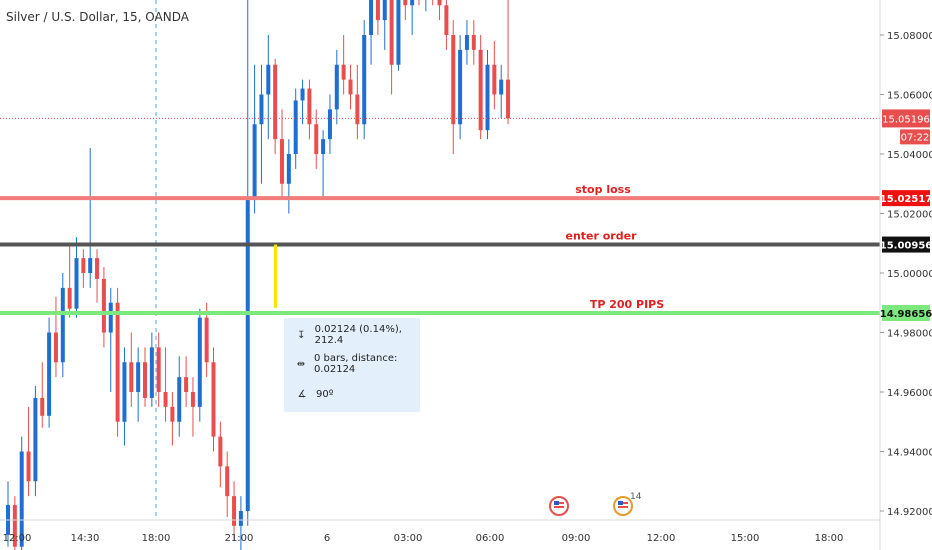 This screenshot has height=550, width=932. What do you see at coordinates (906, 198) in the screenshot?
I see `stop-price-tag` at bounding box center [906, 198].